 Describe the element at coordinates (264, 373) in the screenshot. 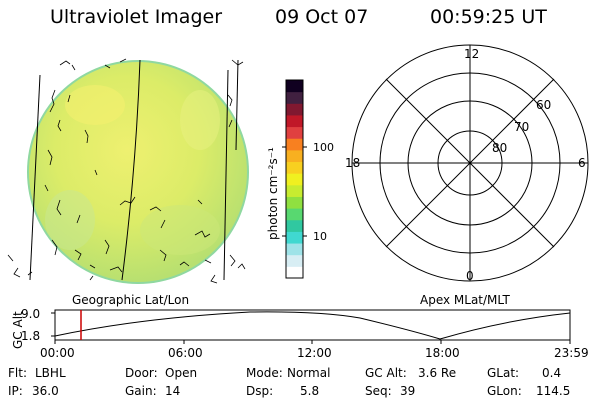

I see `mode-label: Mode:` at that location.